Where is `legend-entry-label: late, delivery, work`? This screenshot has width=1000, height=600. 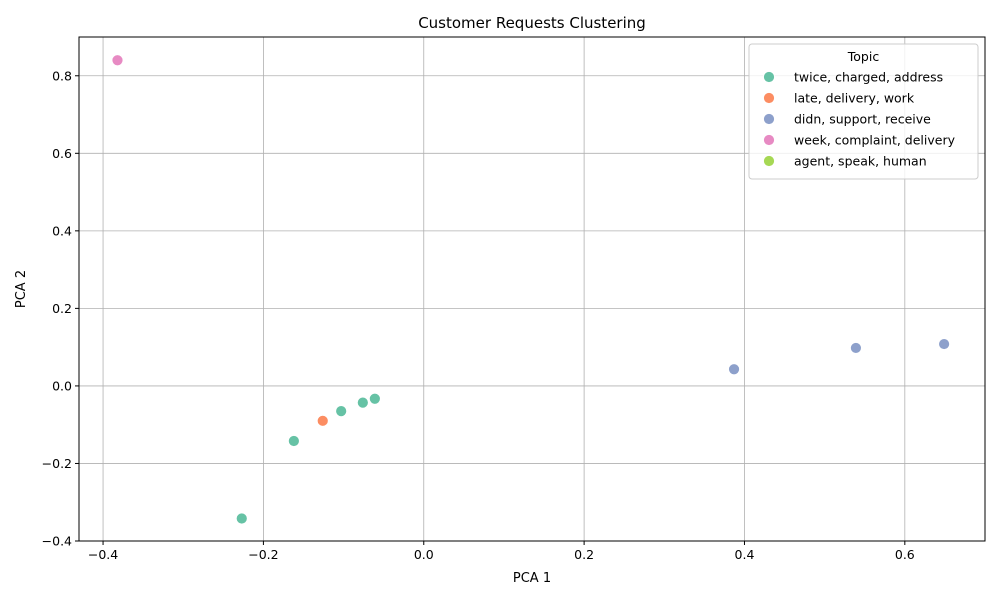
legend-entry-label: late, delivery, work is located at coordinates (854, 98).